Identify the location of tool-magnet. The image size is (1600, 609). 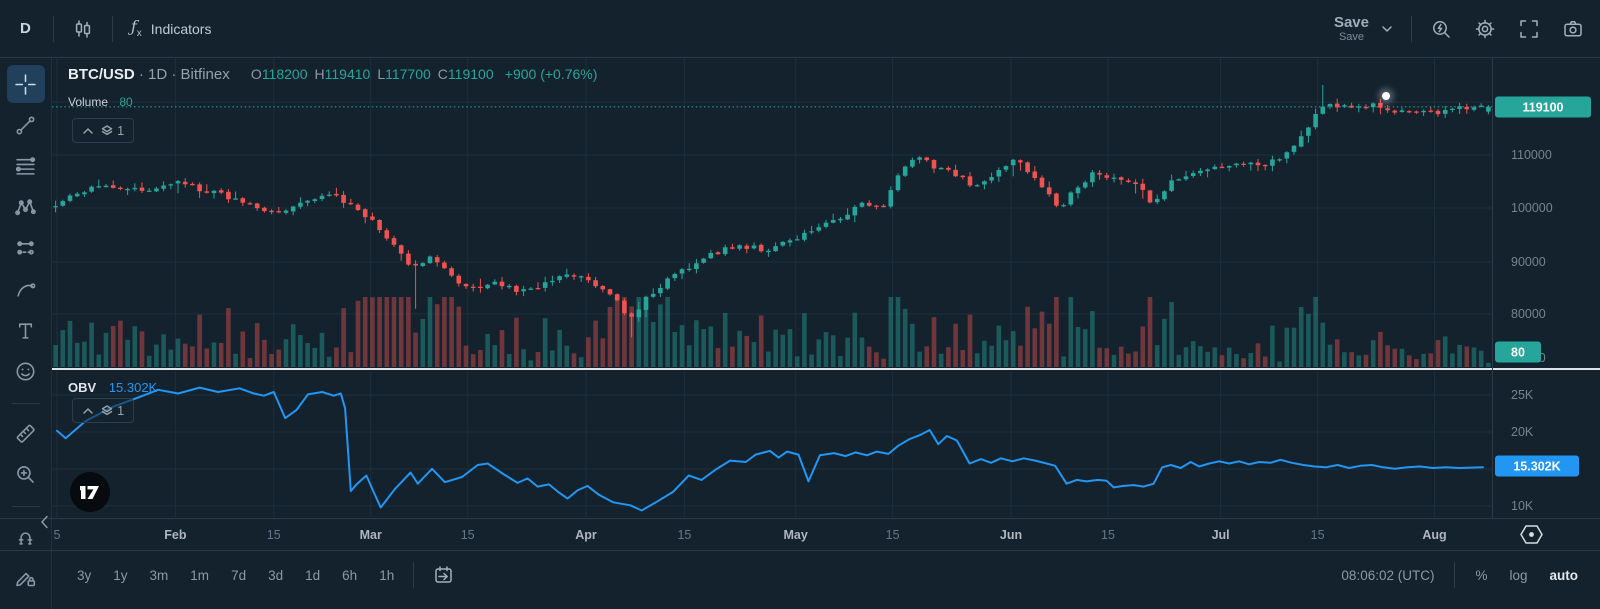
(26, 536).